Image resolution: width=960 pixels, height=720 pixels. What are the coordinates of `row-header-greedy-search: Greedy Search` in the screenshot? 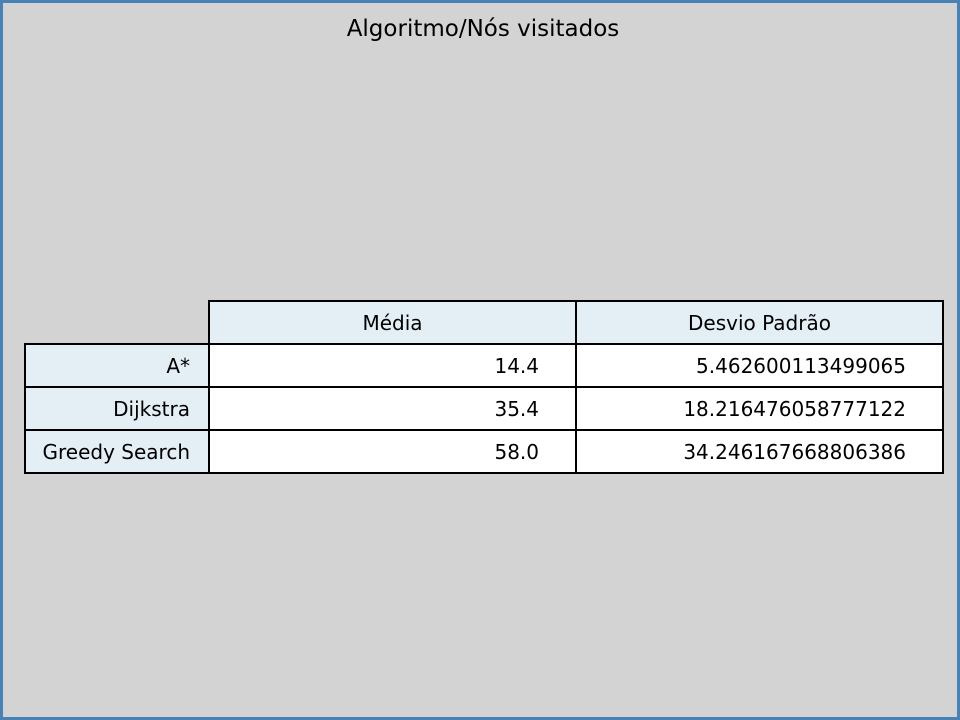 It's located at (117, 451).